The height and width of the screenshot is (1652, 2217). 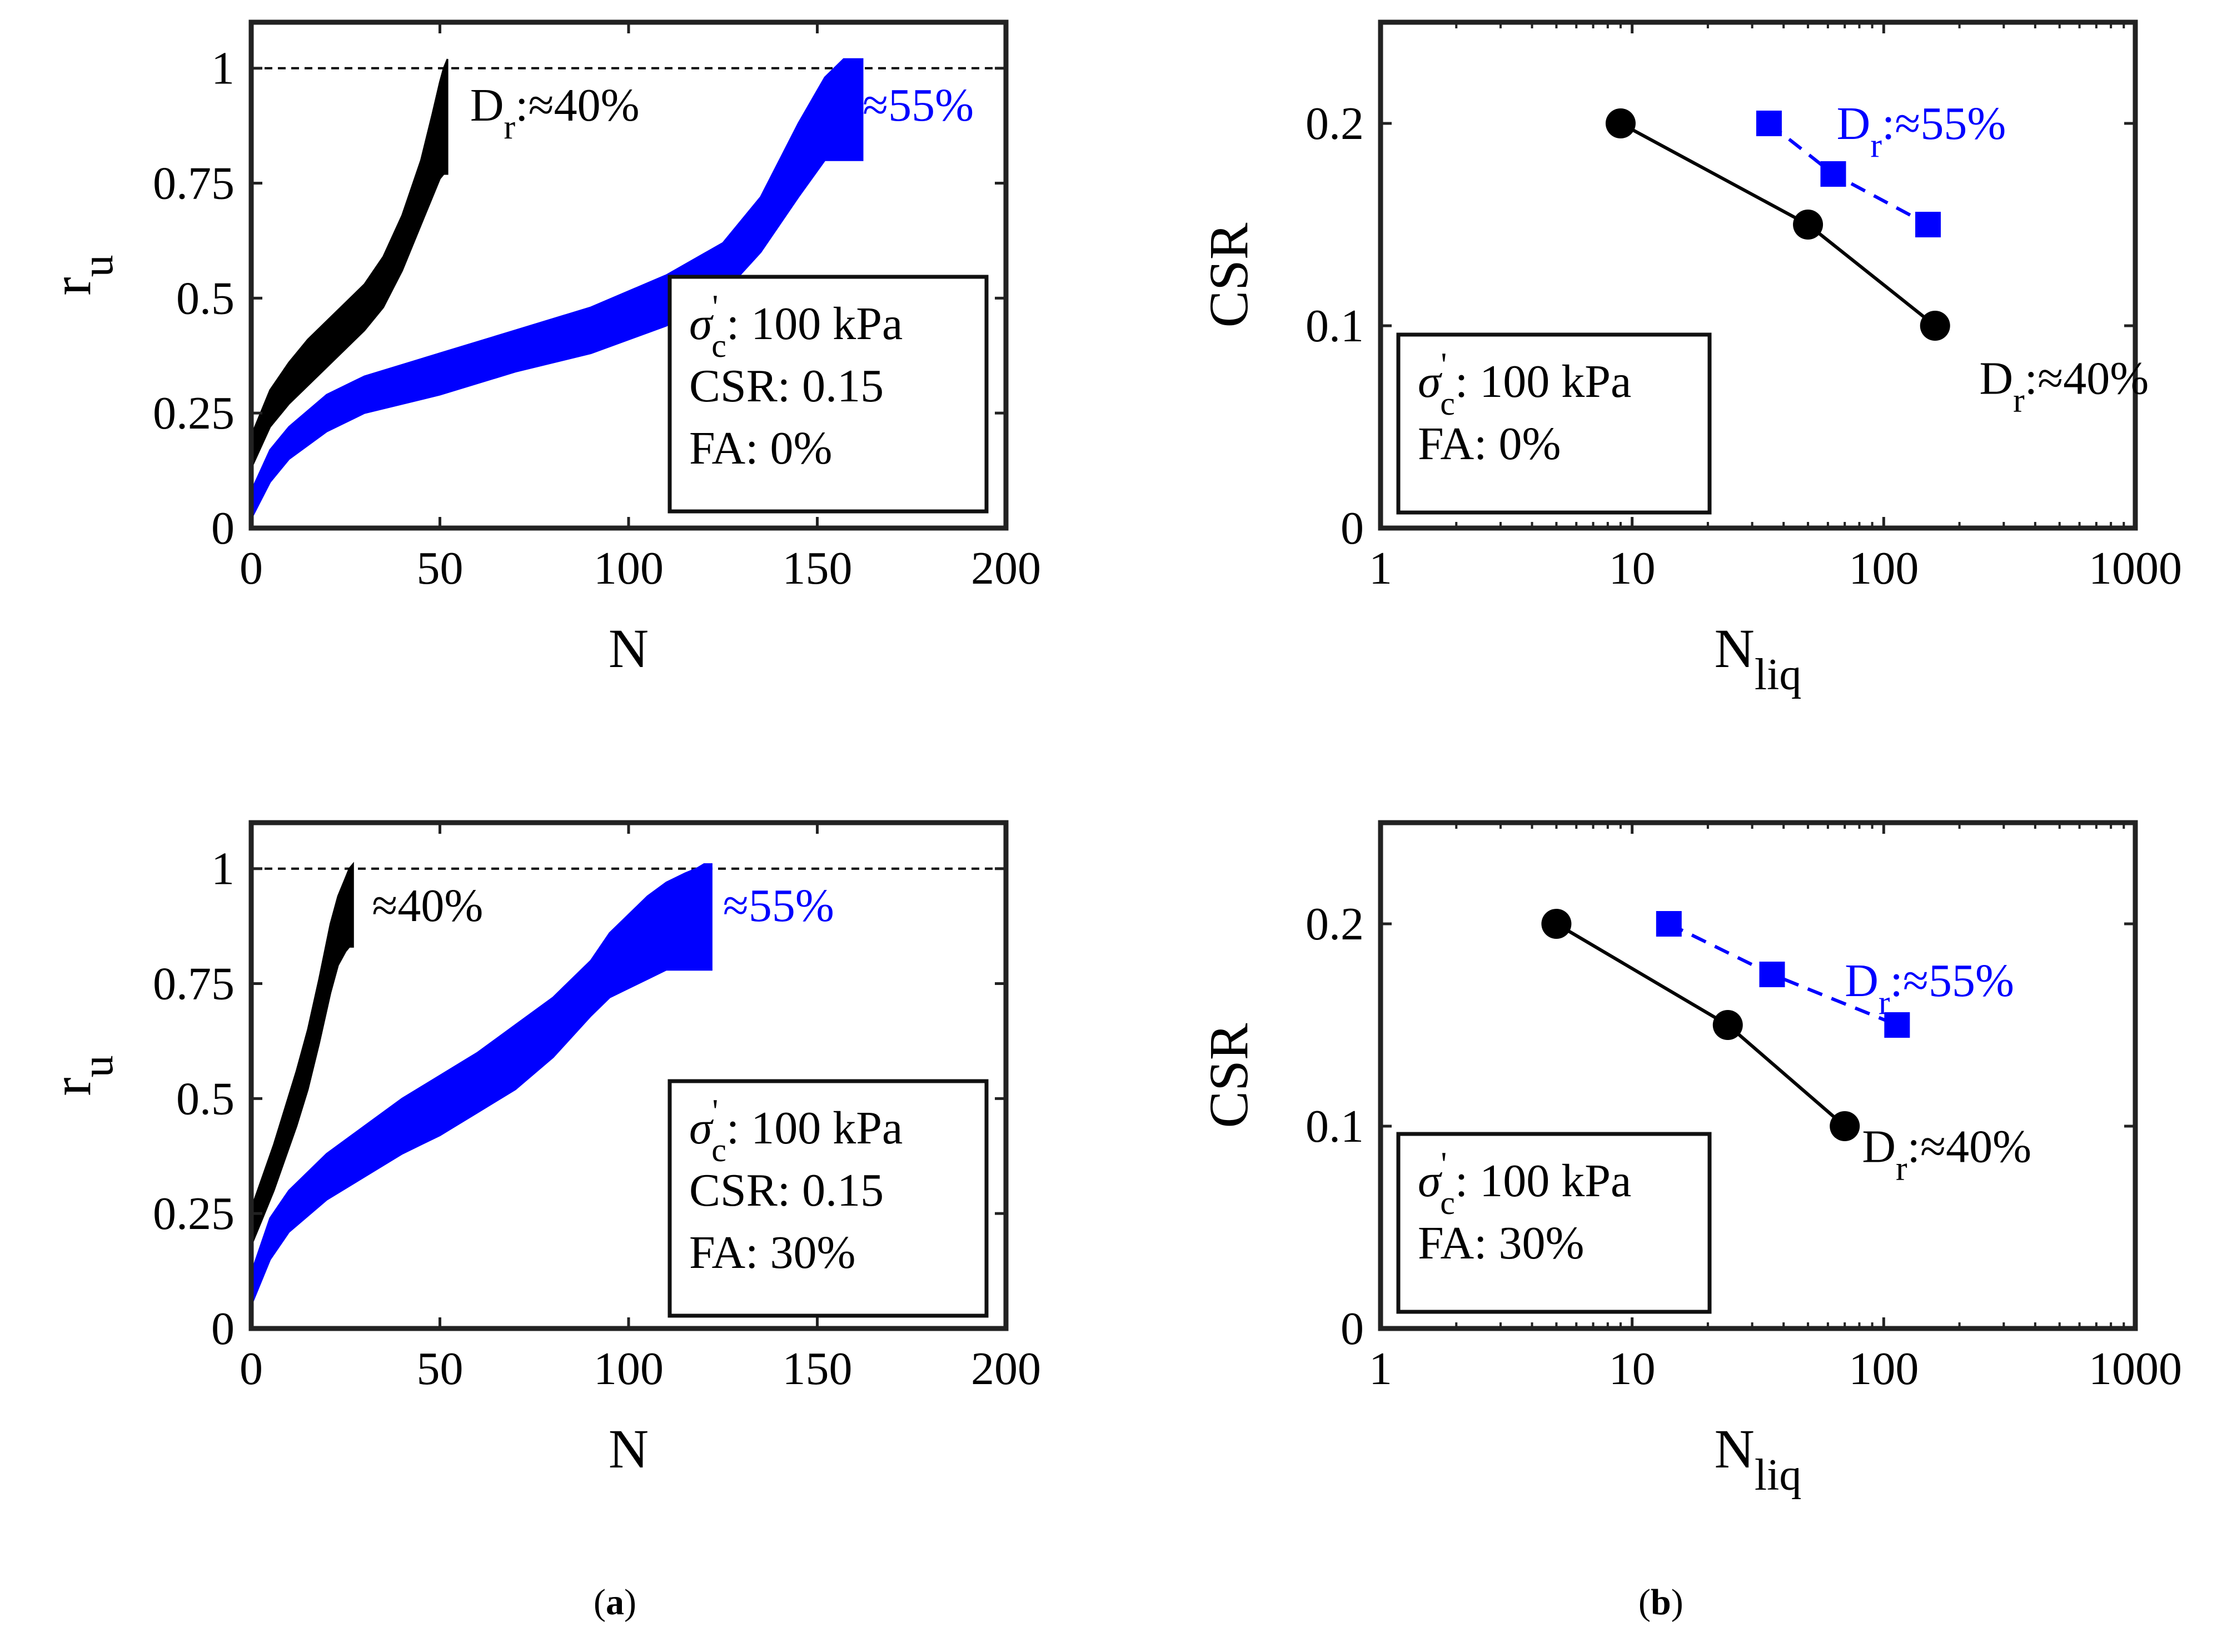 I want to click on subfigure-label-b: (b), so click(x=1661, y=1602).